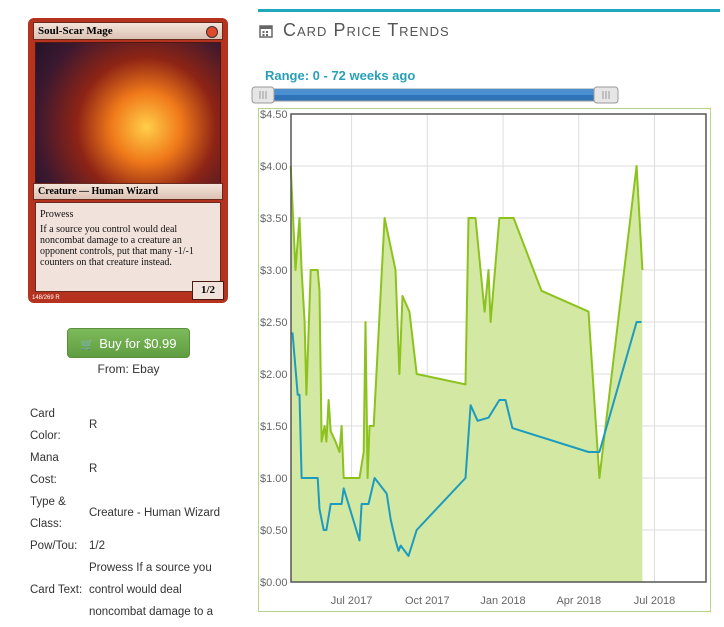 Image resolution: width=724 pixels, height=627 pixels. Describe the element at coordinates (274, 375) in the screenshot. I see `y-tick-label: $2.00` at that location.